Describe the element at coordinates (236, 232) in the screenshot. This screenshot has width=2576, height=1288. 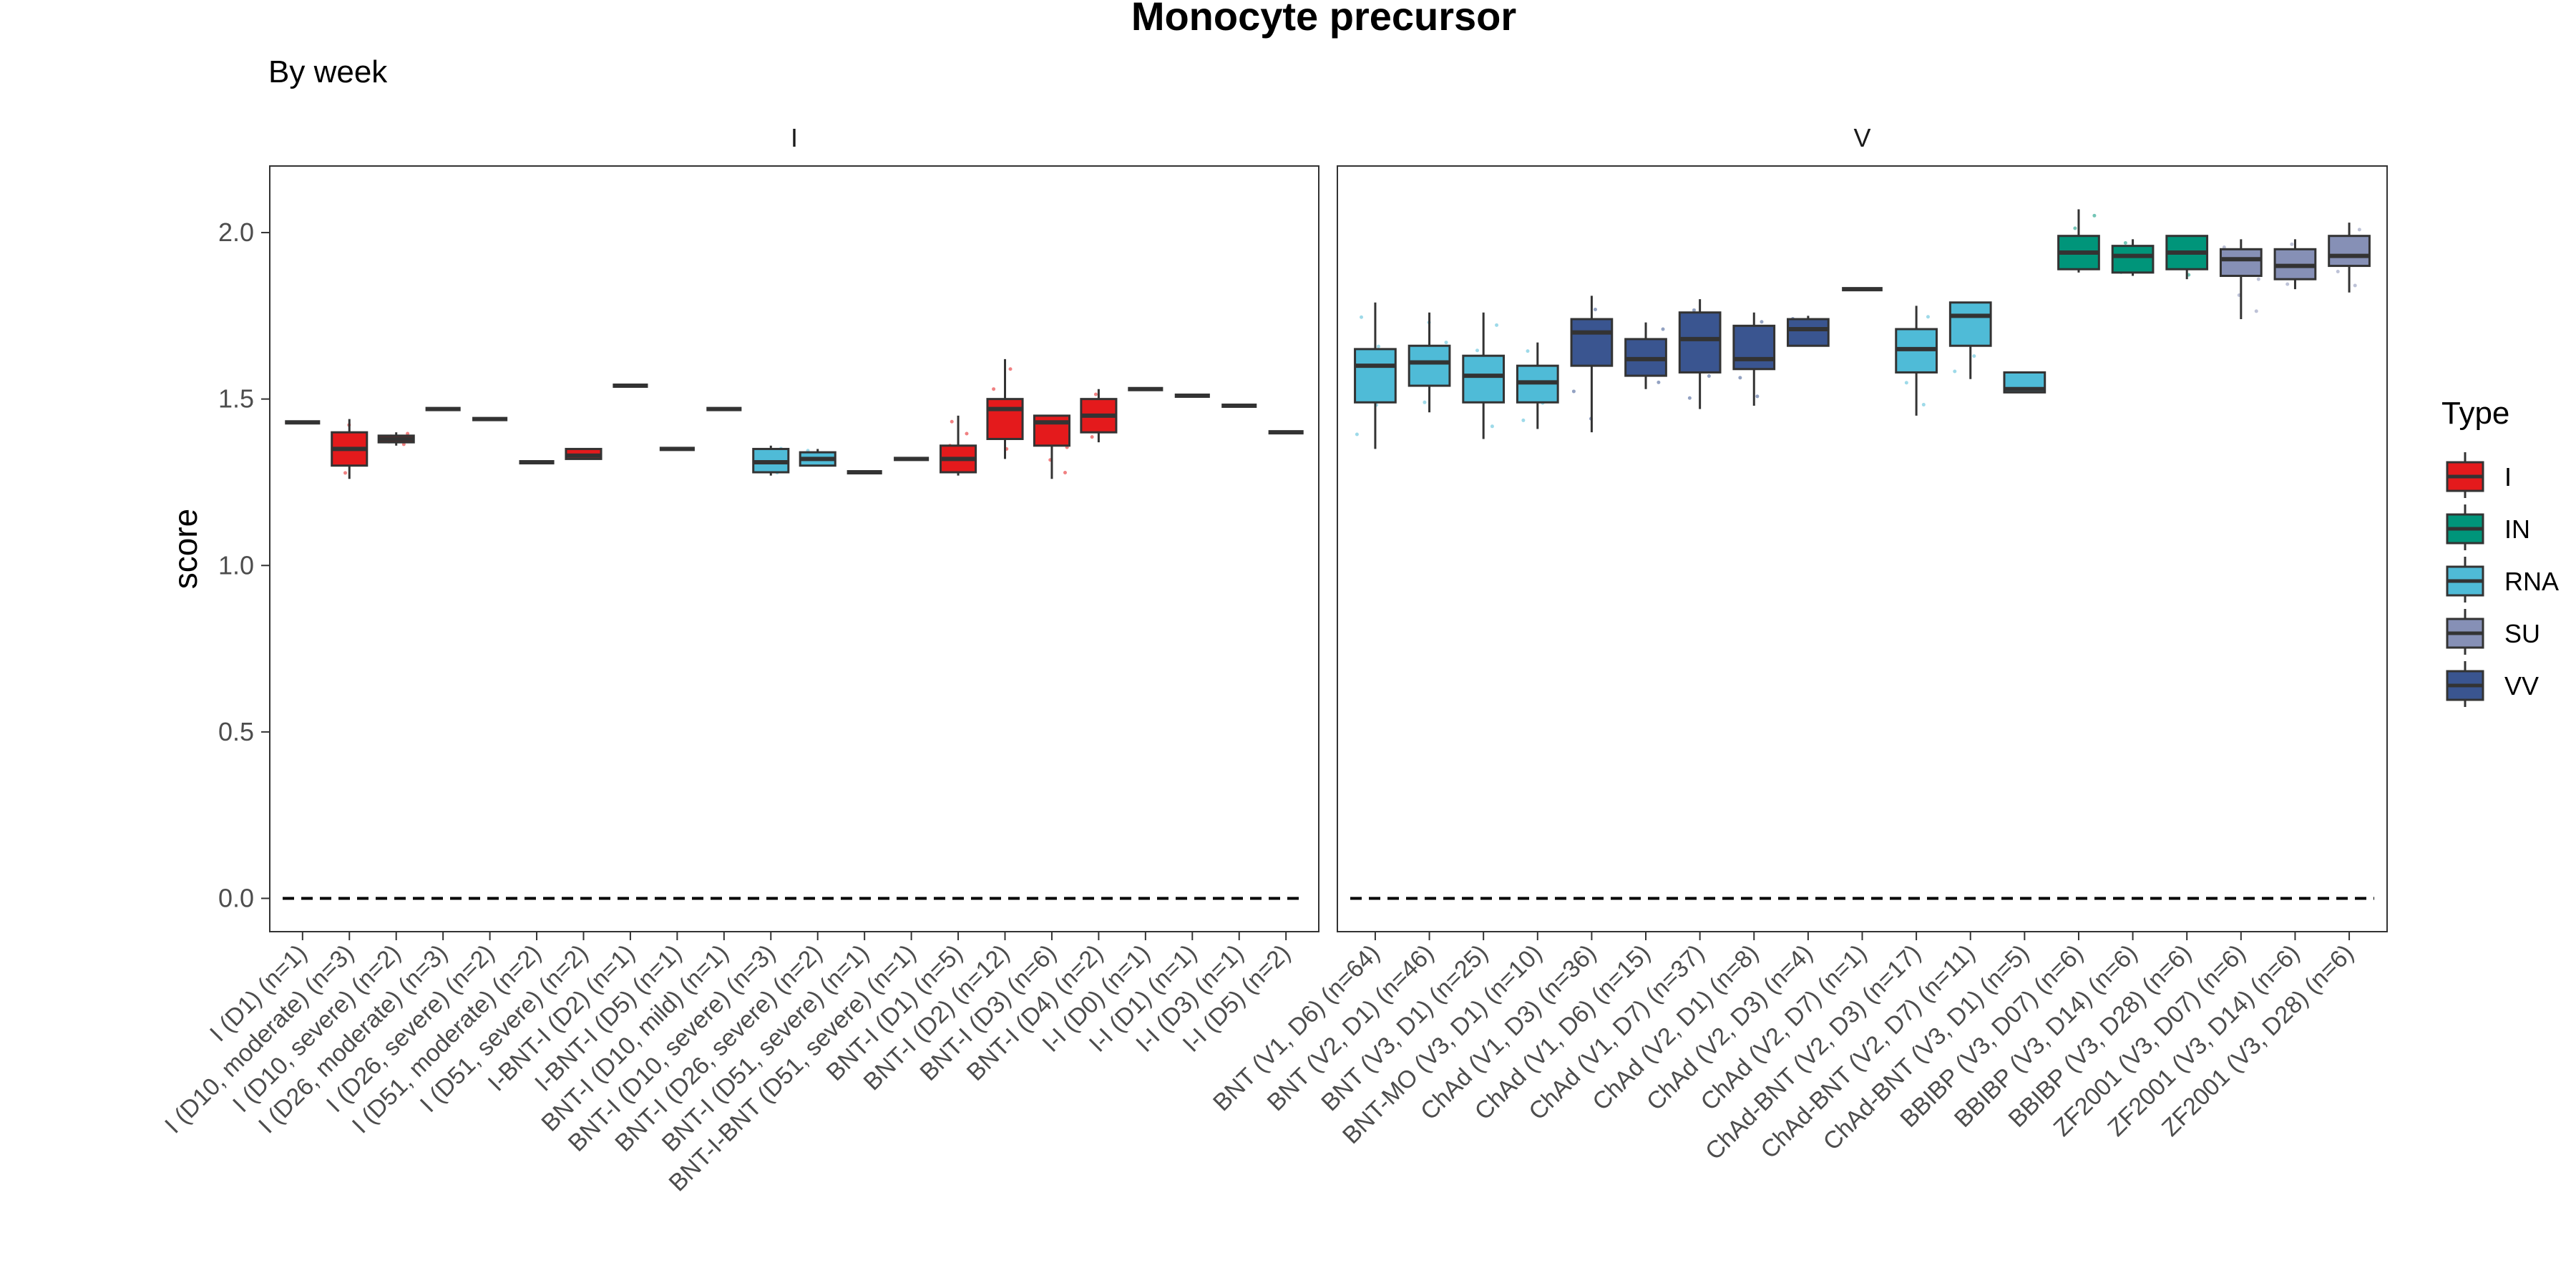
I see `y-tick-label: 2.0` at that location.